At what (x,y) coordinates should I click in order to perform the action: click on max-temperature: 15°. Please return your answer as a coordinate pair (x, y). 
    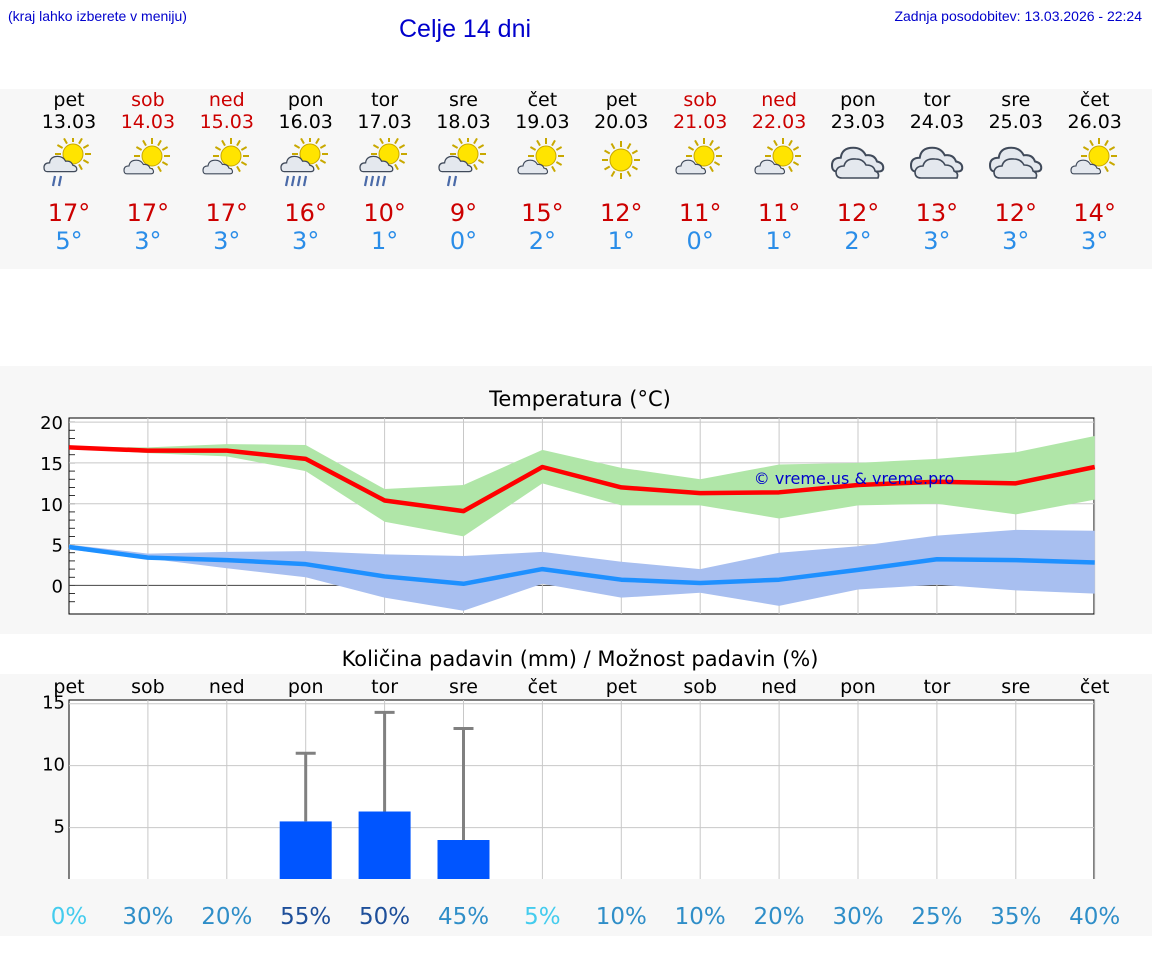
    Looking at the image, I should click on (542, 213).